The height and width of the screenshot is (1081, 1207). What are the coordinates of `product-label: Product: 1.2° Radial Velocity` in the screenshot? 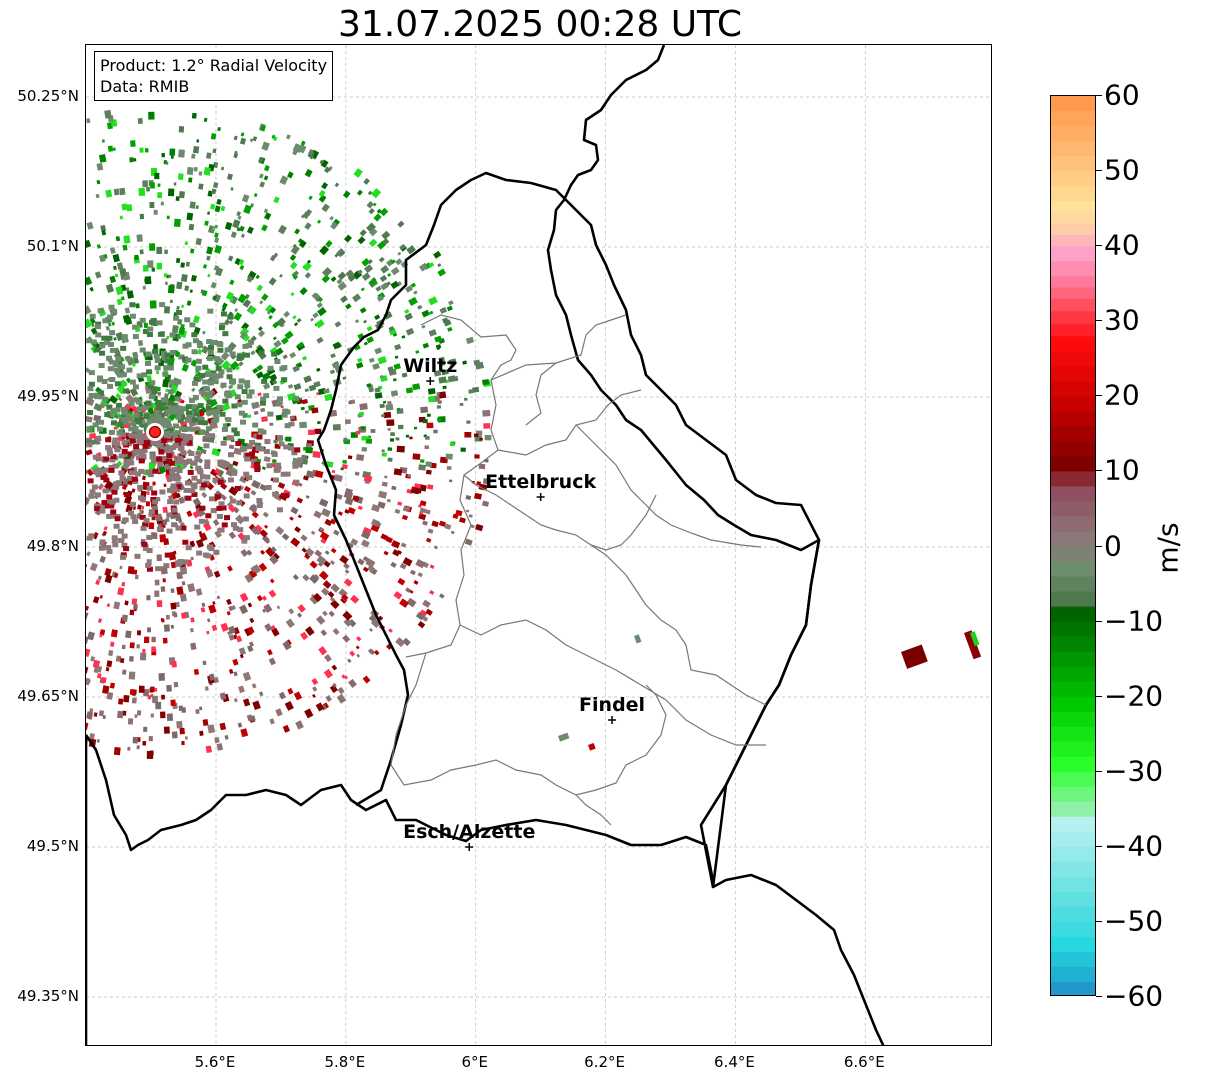 It's located at (214, 65).